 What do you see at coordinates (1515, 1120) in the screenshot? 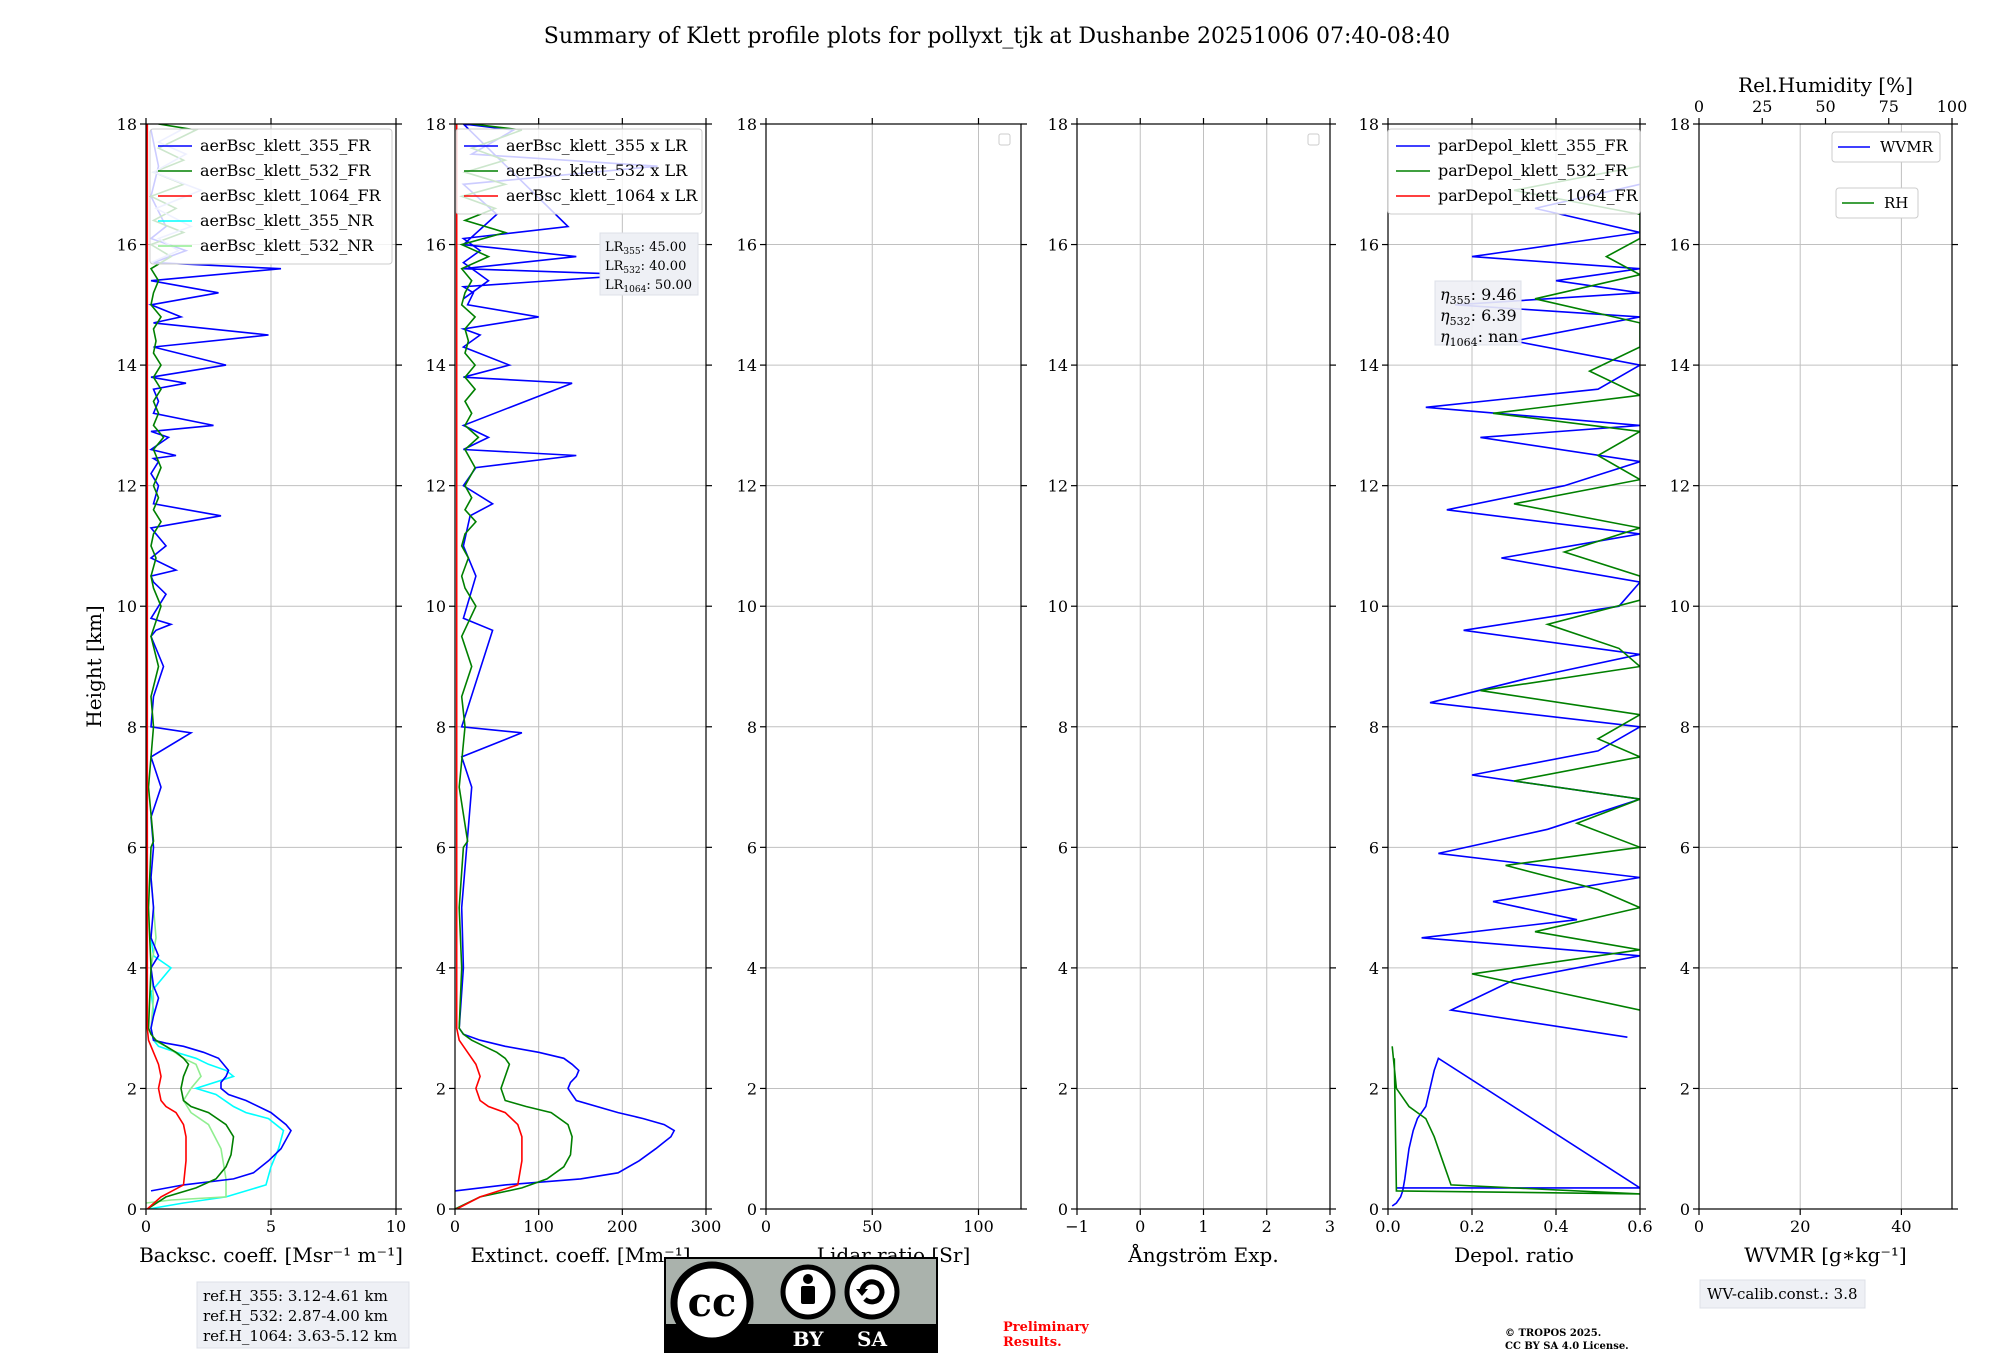
I see `series-parDepol_klett_532_FR` at bounding box center [1515, 1120].